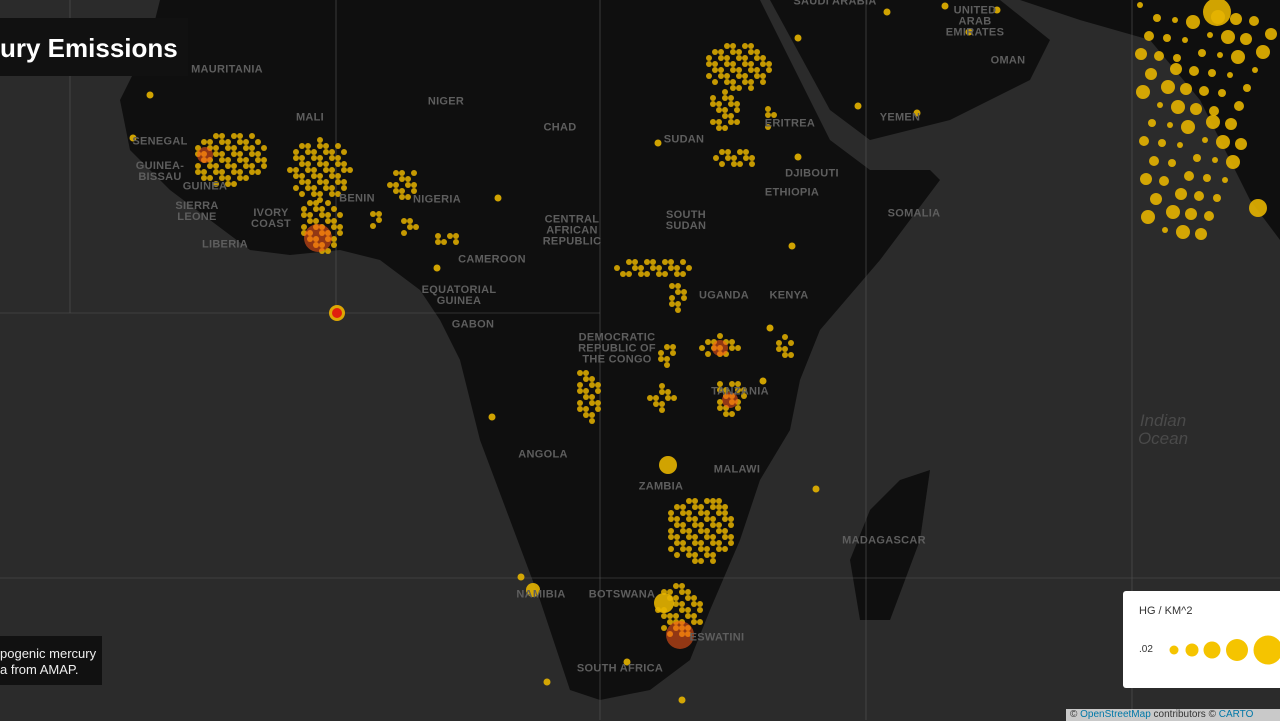  I want to click on country-label: CHAD, so click(560, 128).